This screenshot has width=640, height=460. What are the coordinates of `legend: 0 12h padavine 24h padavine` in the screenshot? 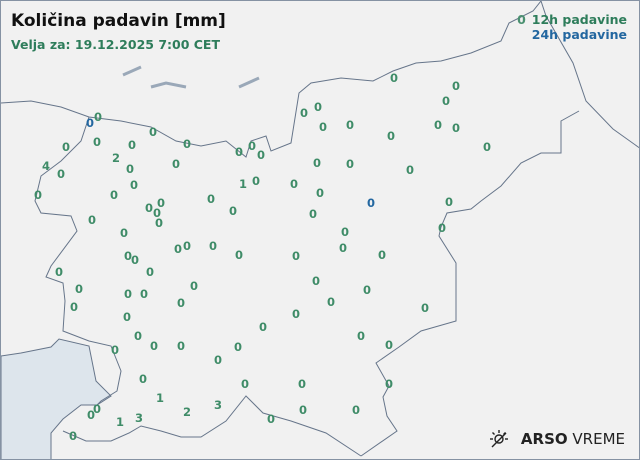 It's located at (572, 27).